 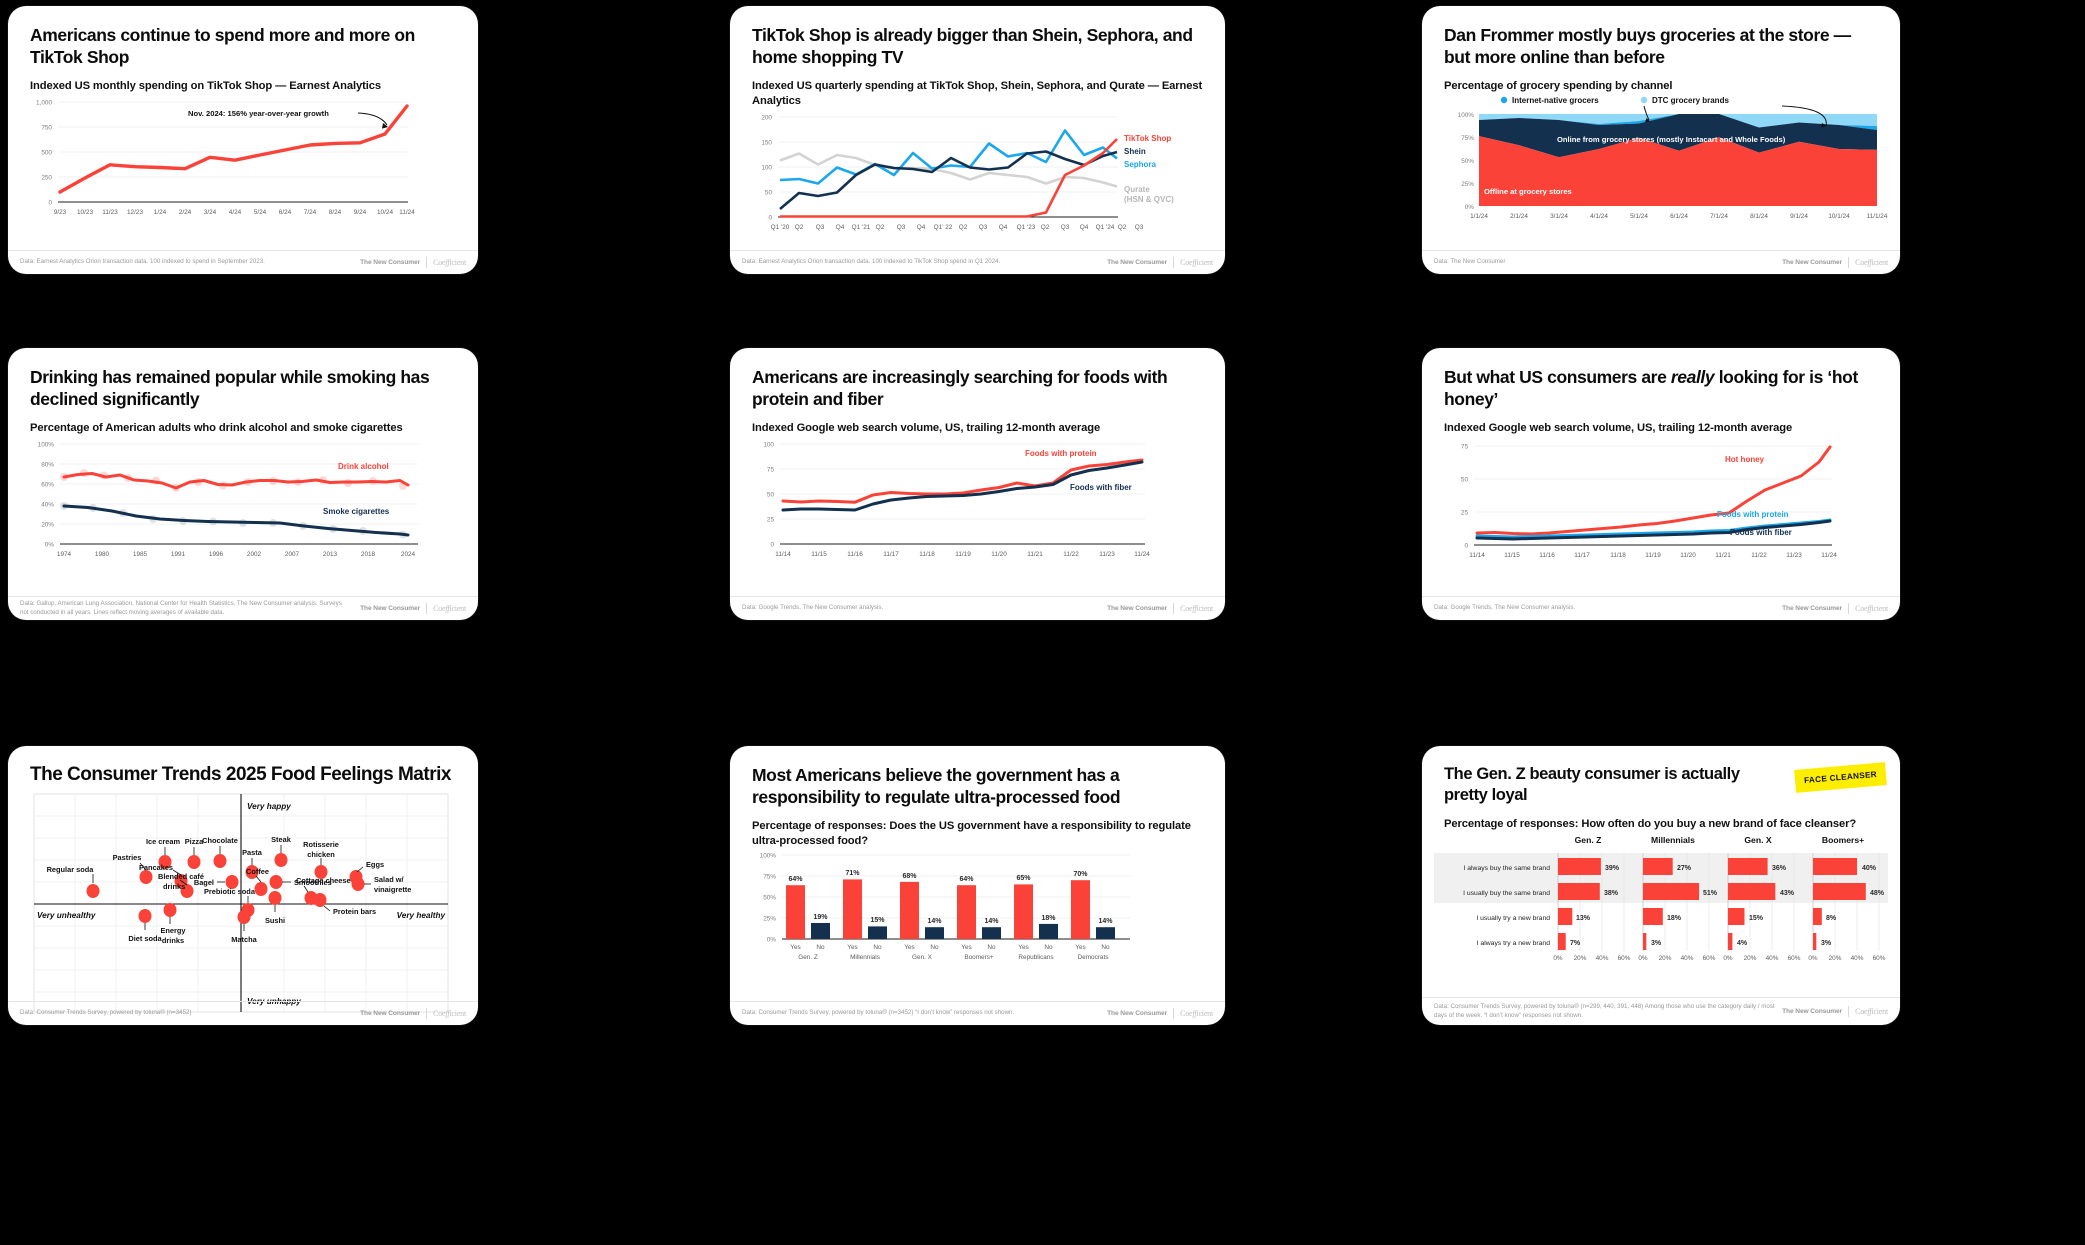 What do you see at coordinates (1575, 943) in the screenshot?
I see `svg-text: 7%` at bounding box center [1575, 943].